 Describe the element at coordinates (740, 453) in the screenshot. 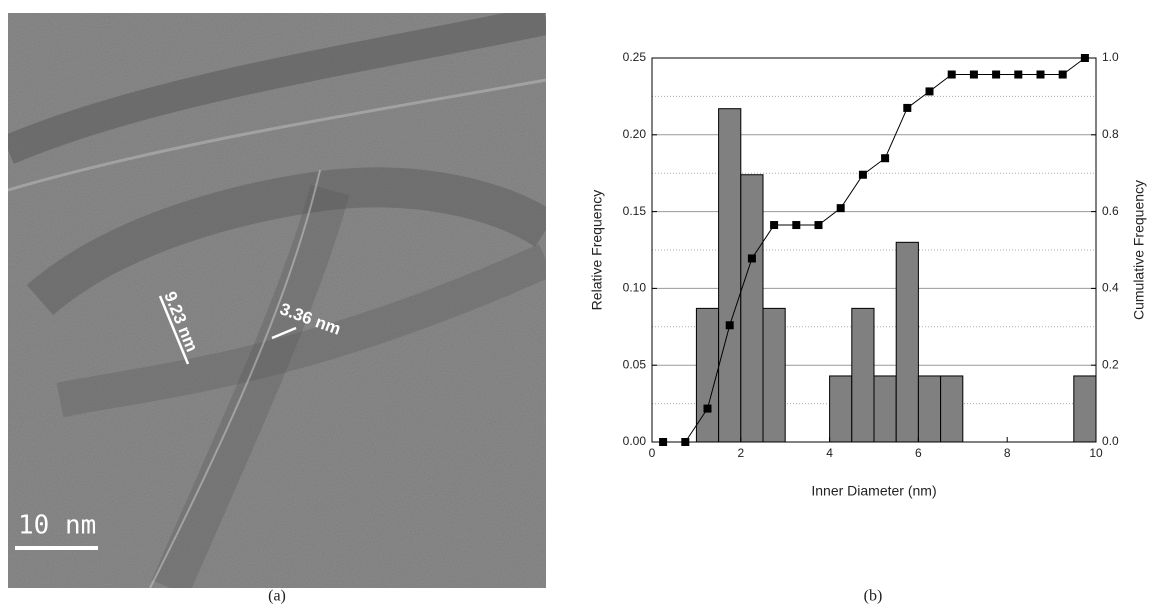

I see `x-tick-label: 2` at that location.